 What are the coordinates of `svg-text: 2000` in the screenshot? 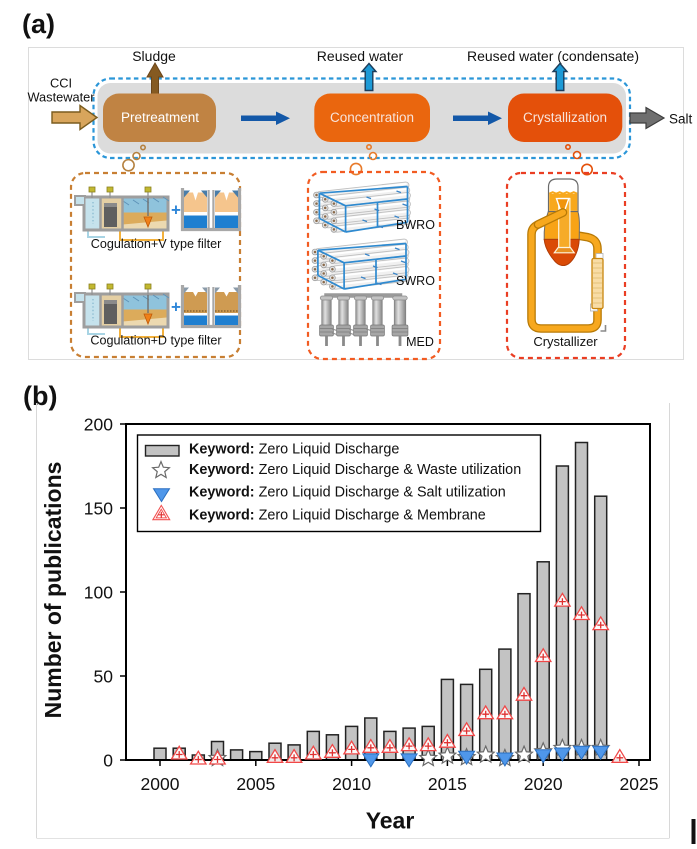 It's located at (160, 784).